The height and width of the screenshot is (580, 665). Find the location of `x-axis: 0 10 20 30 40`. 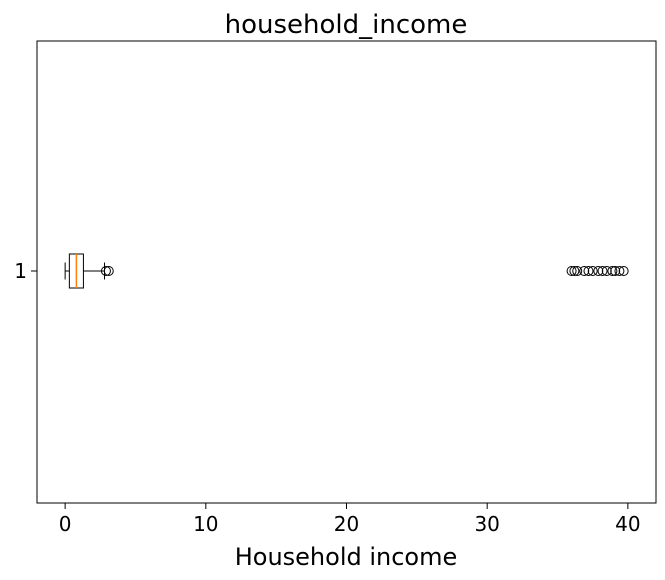

x-axis: 0 10 20 30 40 is located at coordinates (350, 519).